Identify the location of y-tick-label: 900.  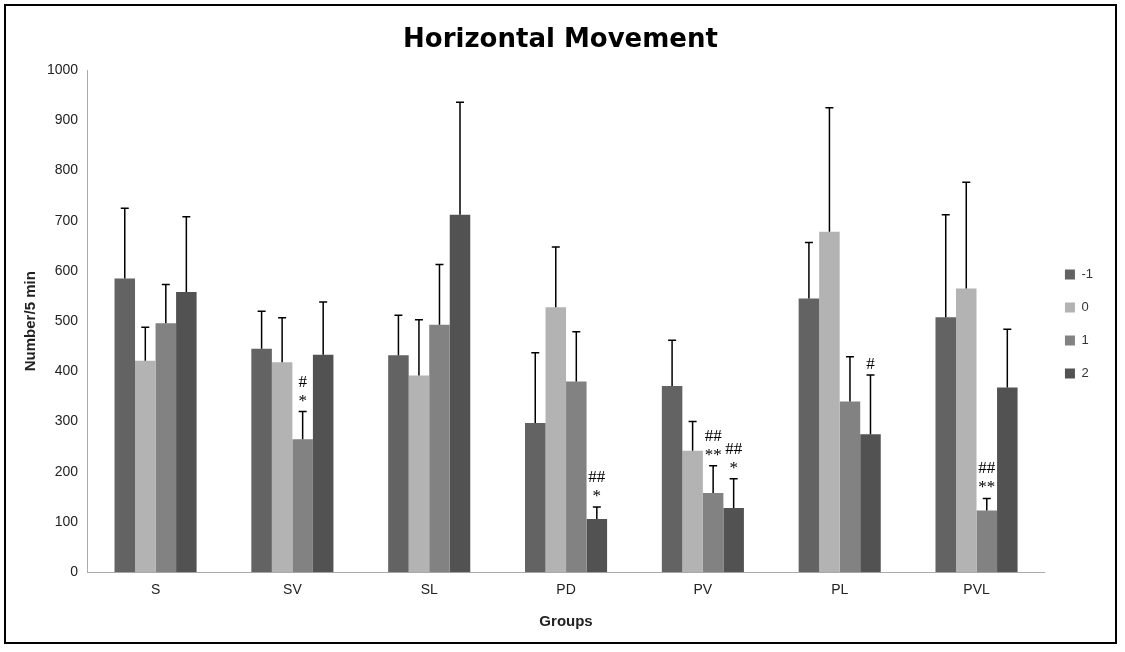
(66, 119).